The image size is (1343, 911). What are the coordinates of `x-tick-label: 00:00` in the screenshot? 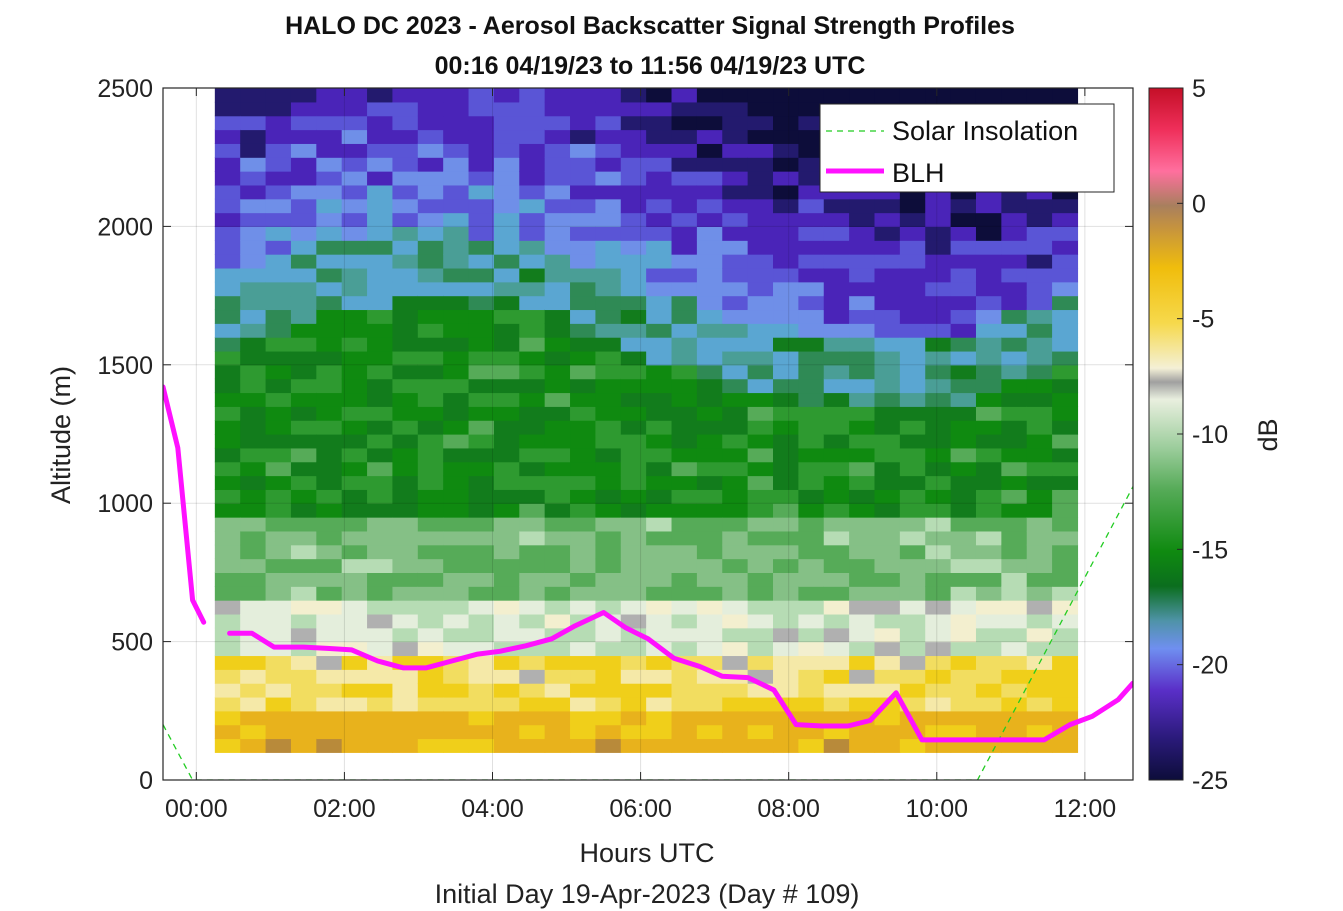 It's located at (196, 809).